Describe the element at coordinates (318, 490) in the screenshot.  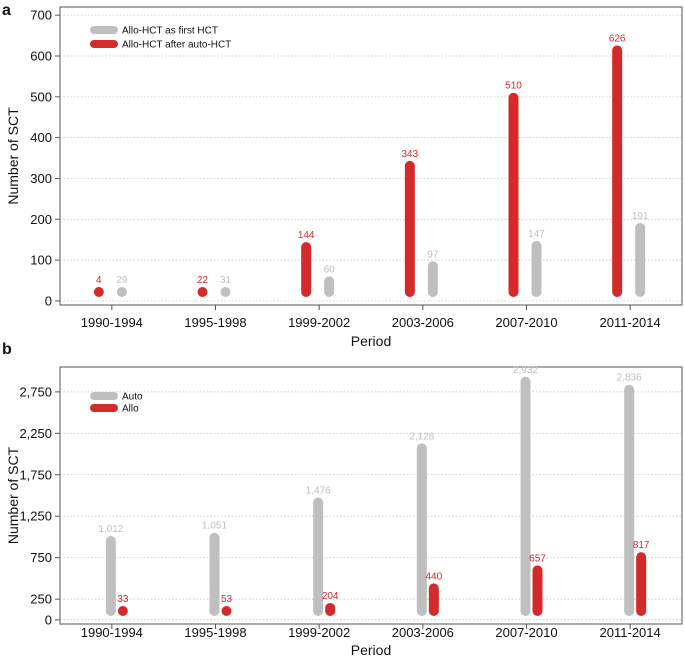
I see `data-label: 1,476` at that location.